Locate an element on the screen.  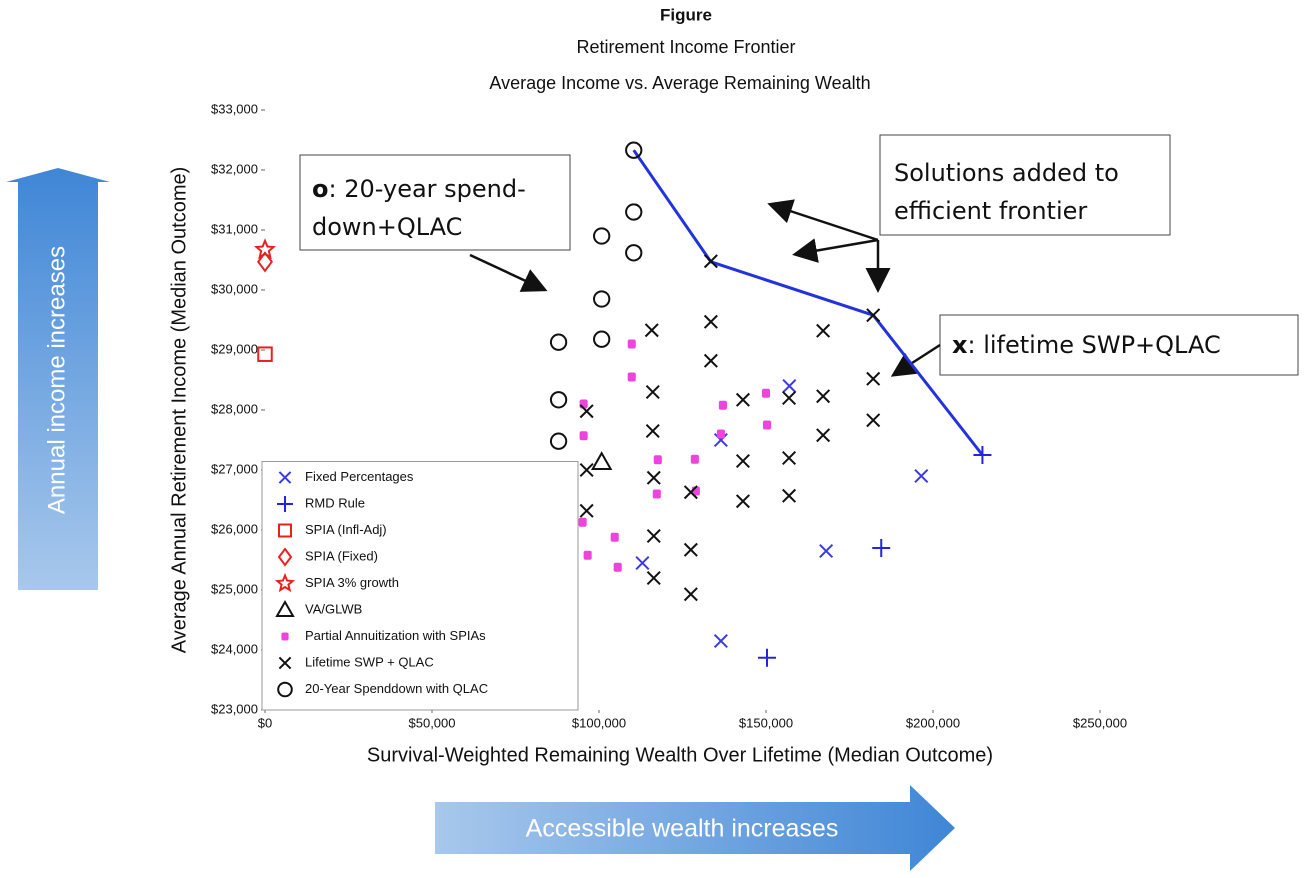
legend-label: RMD Rule is located at coordinates (335, 502).